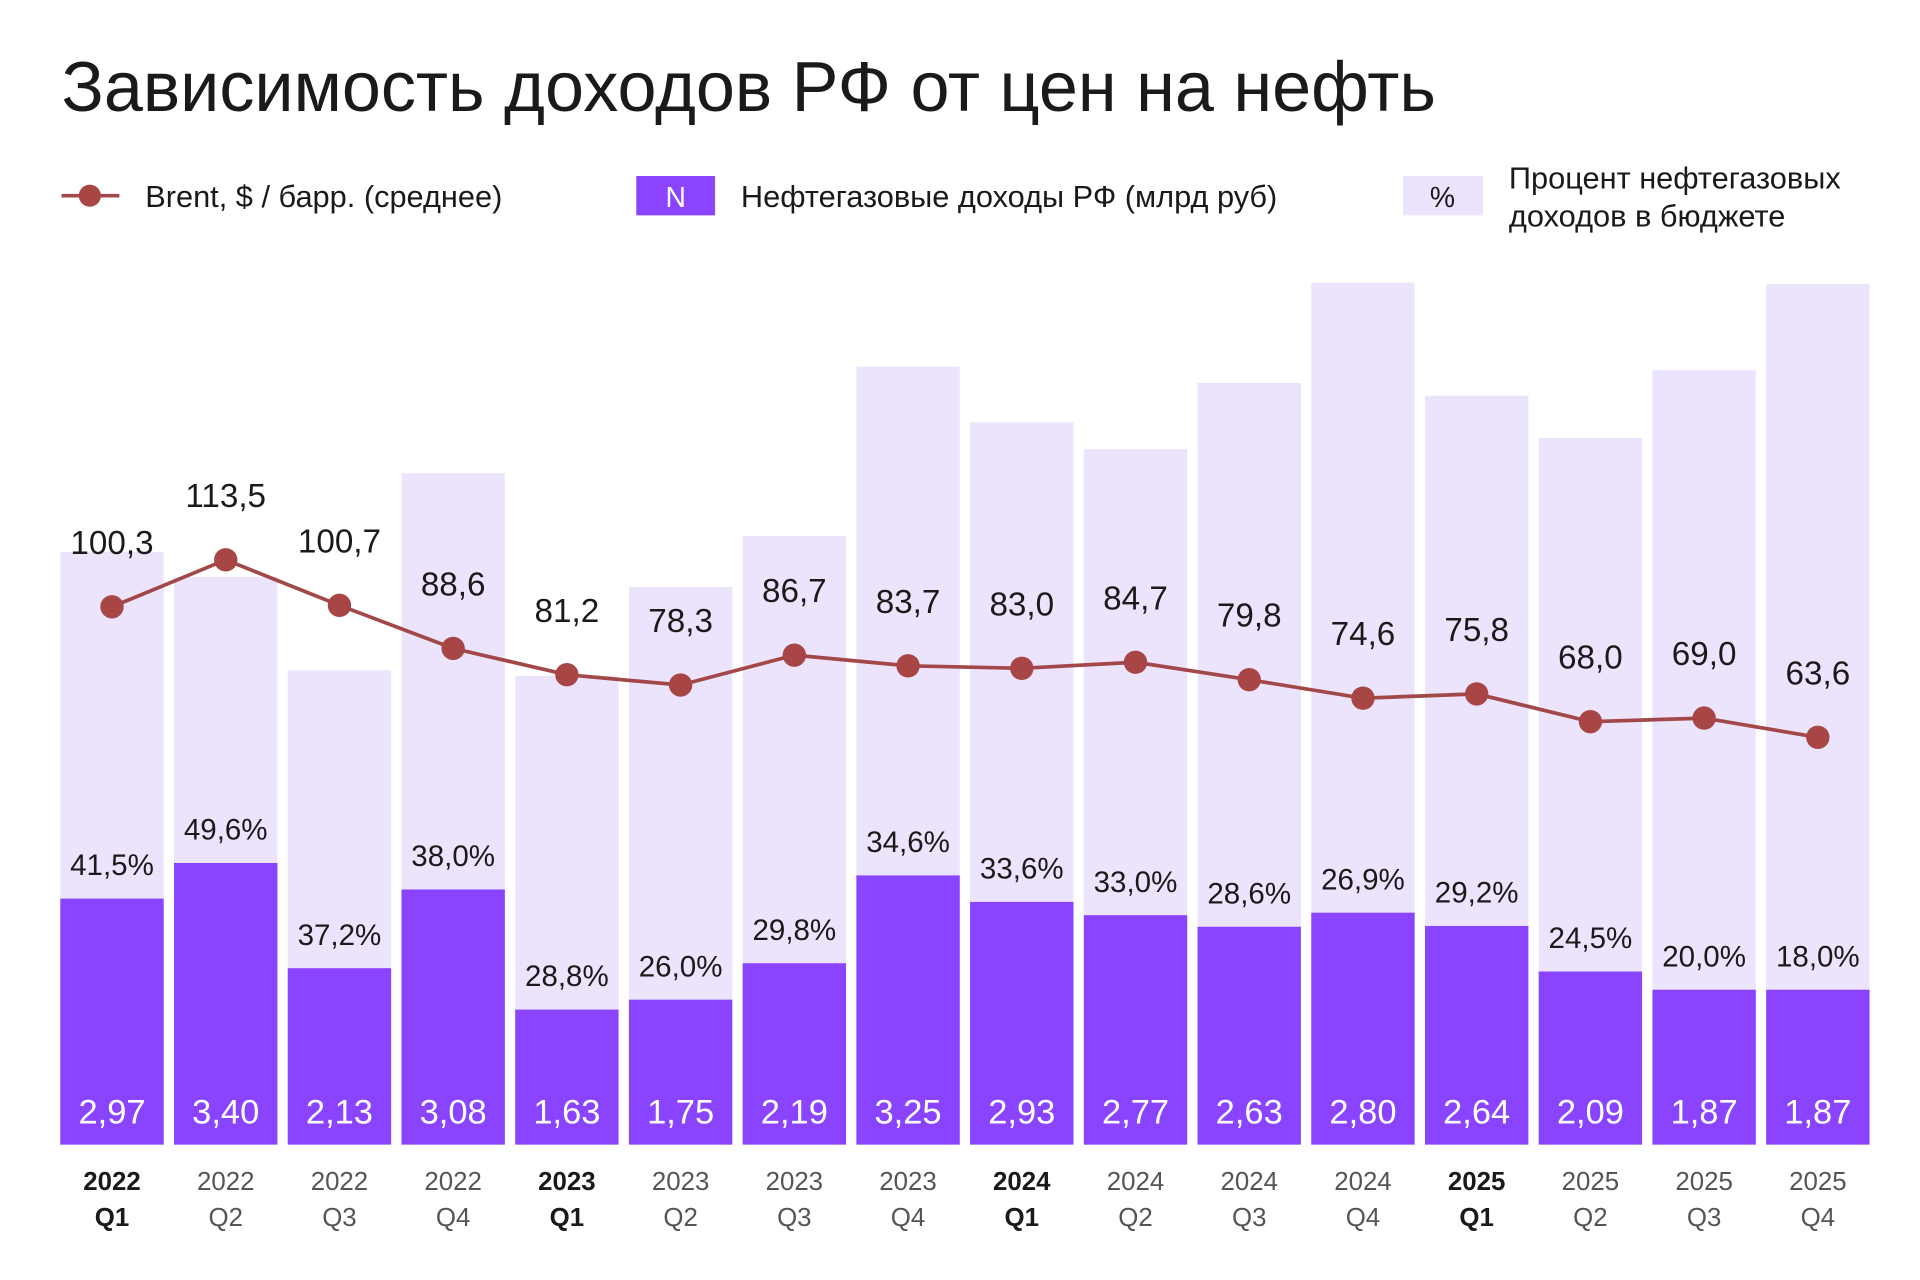 The width and height of the screenshot is (1920, 1280). Describe the element at coordinates (1818, 673) in the screenshot. I see `brent-label: 63,6` at that location.